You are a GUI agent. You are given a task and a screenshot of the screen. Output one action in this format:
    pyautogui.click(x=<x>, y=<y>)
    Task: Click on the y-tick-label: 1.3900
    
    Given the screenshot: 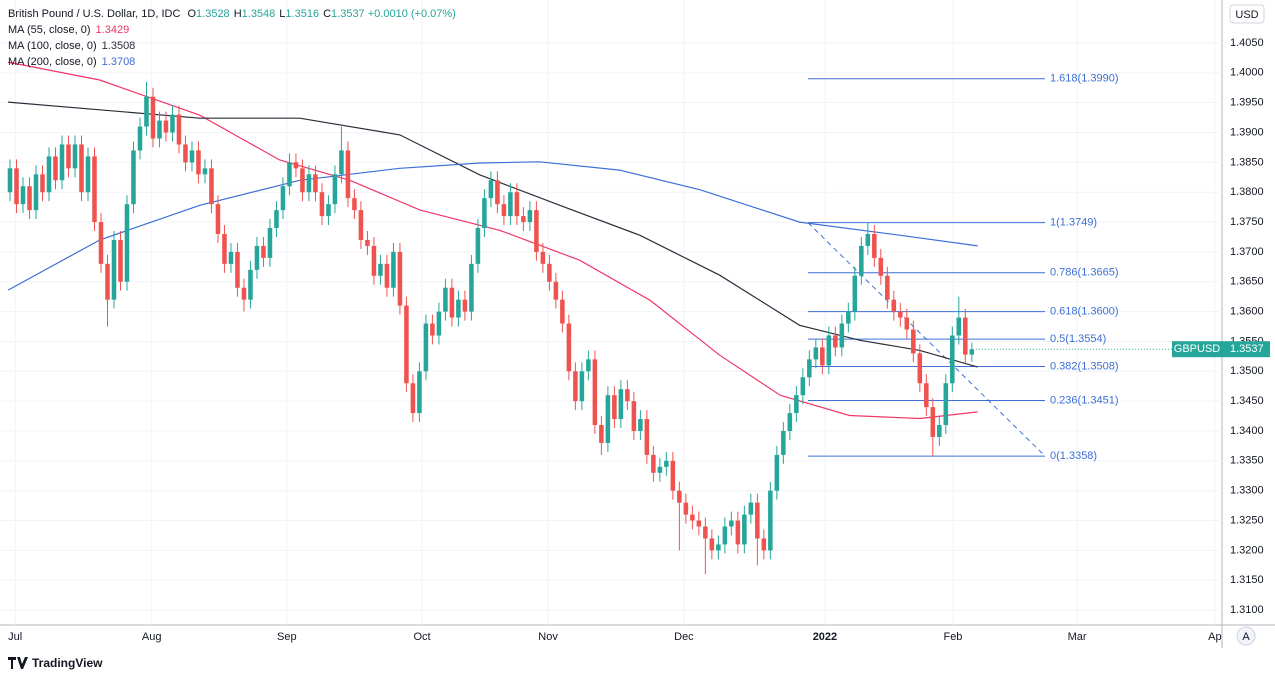 What is the action you would take?
    pyautogui.click(x=1247, y=132)
    